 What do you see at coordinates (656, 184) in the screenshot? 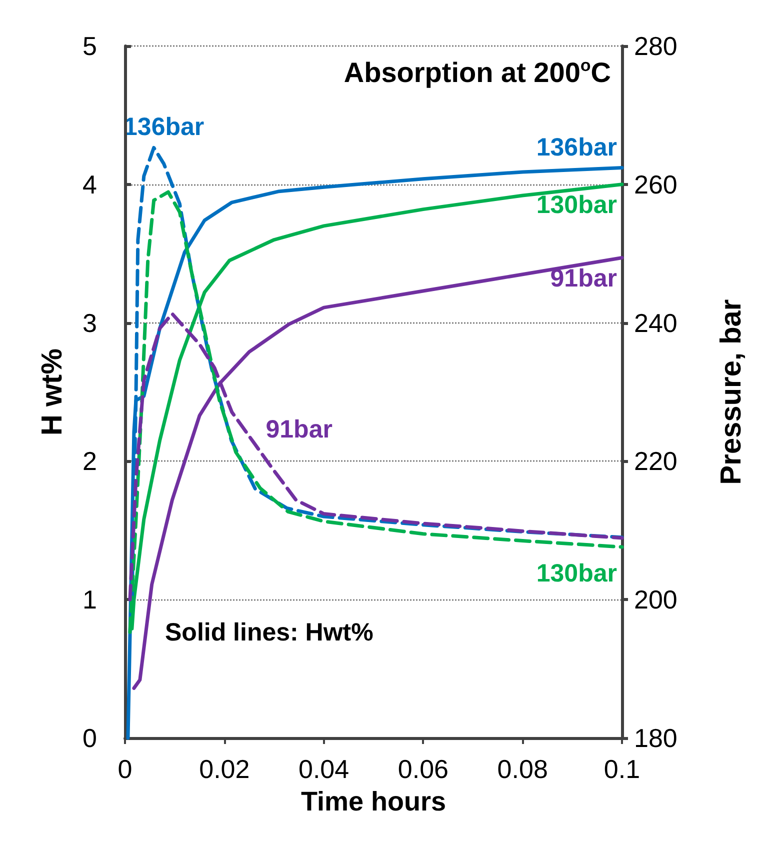
I see `y2-tick-label: 260` at bounding box center [656, 184].